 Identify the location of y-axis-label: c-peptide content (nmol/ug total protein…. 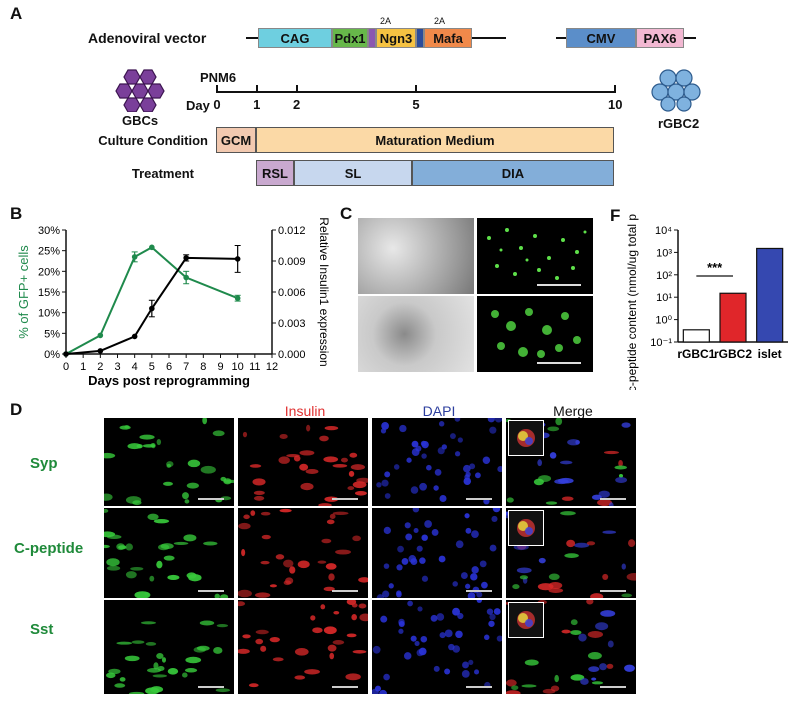
(632, 302).